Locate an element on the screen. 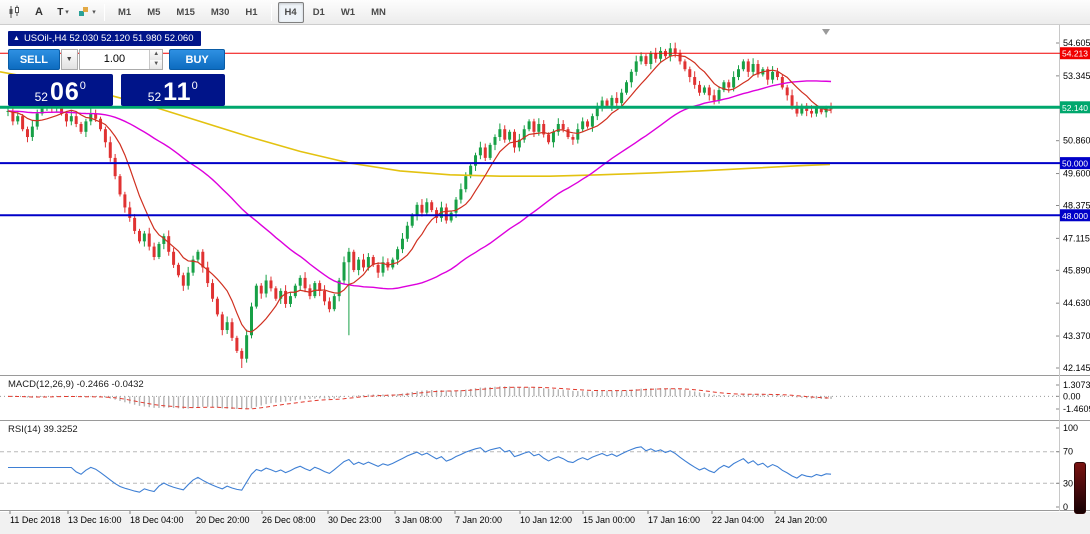  chevron-down-icon: ▼ is located at coordinates (69, 59).